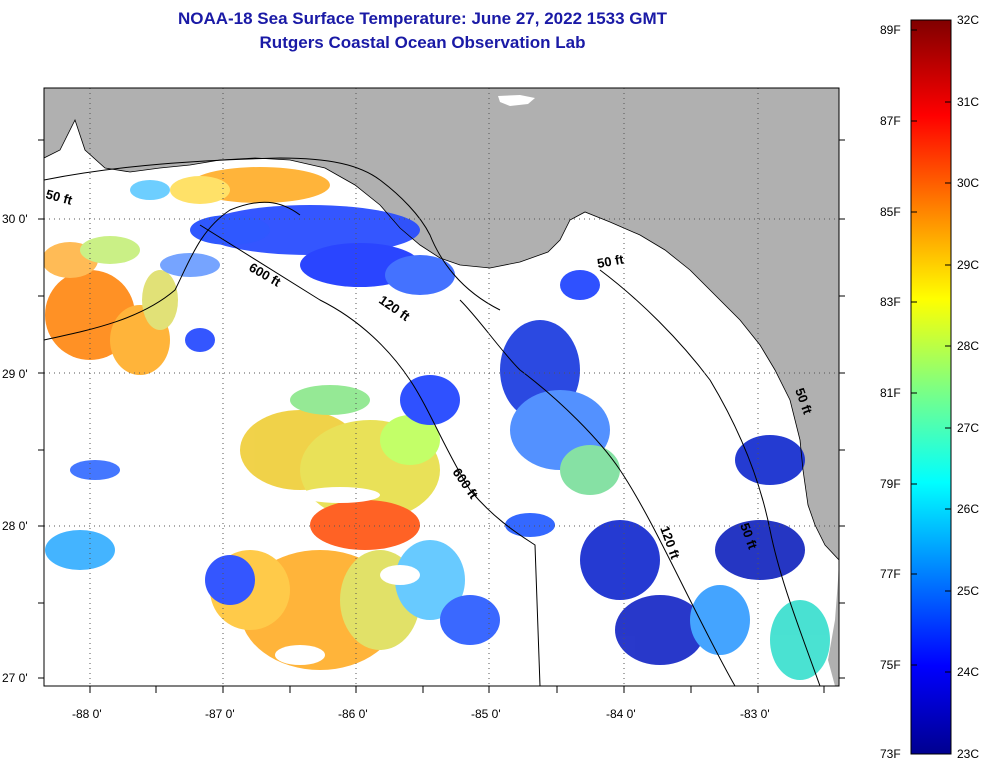  Describe the element at coordinates (968, 102) in the screenshot. I see `colorbar-c-label: 31C` at that location.